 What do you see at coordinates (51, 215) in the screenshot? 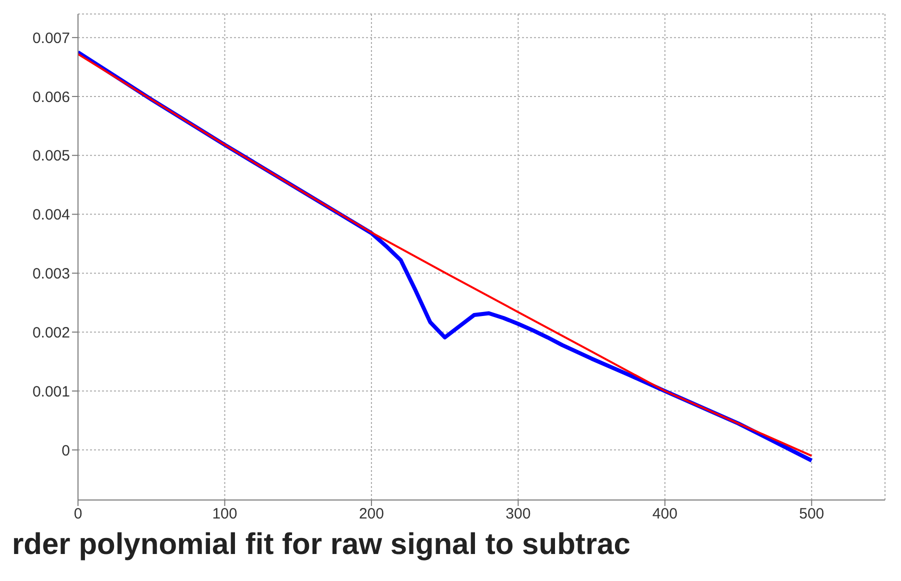
I see `y-tick-label: 0.004` at bounding box center [51, 215].